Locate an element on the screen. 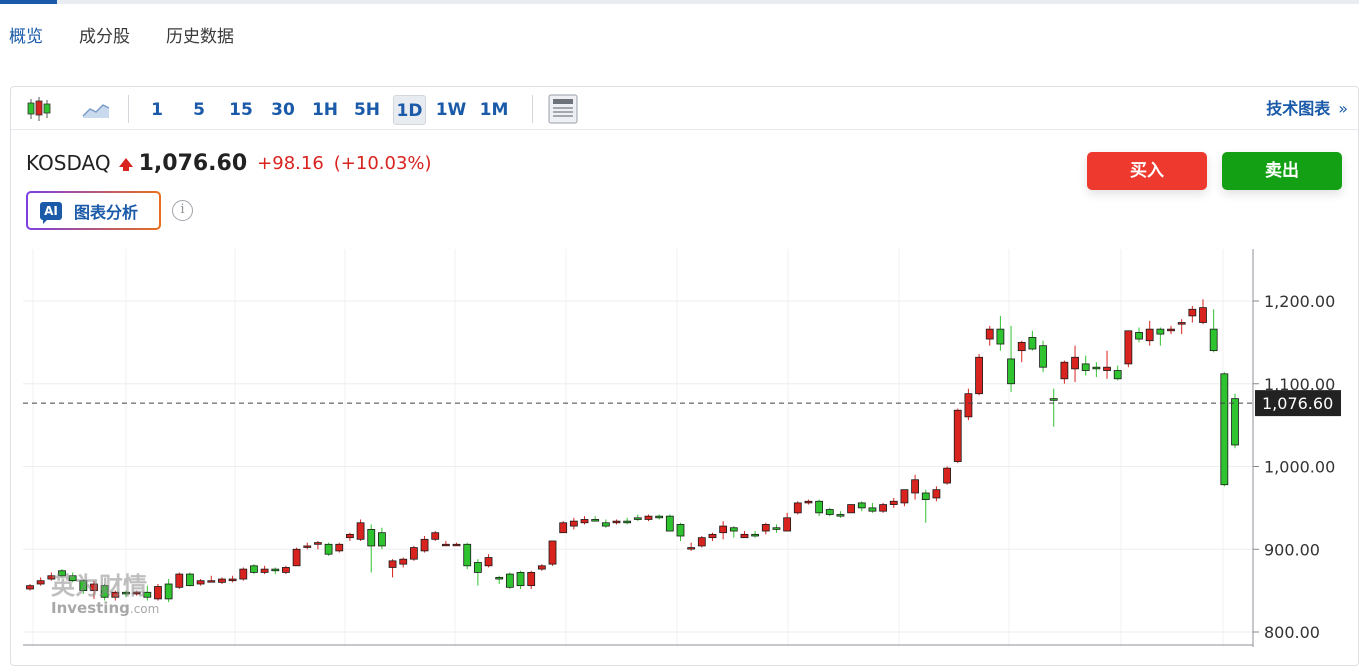 The height and width of the screenshot is (666, 1359). area-chart-icon is located at coordinates (96, 109).